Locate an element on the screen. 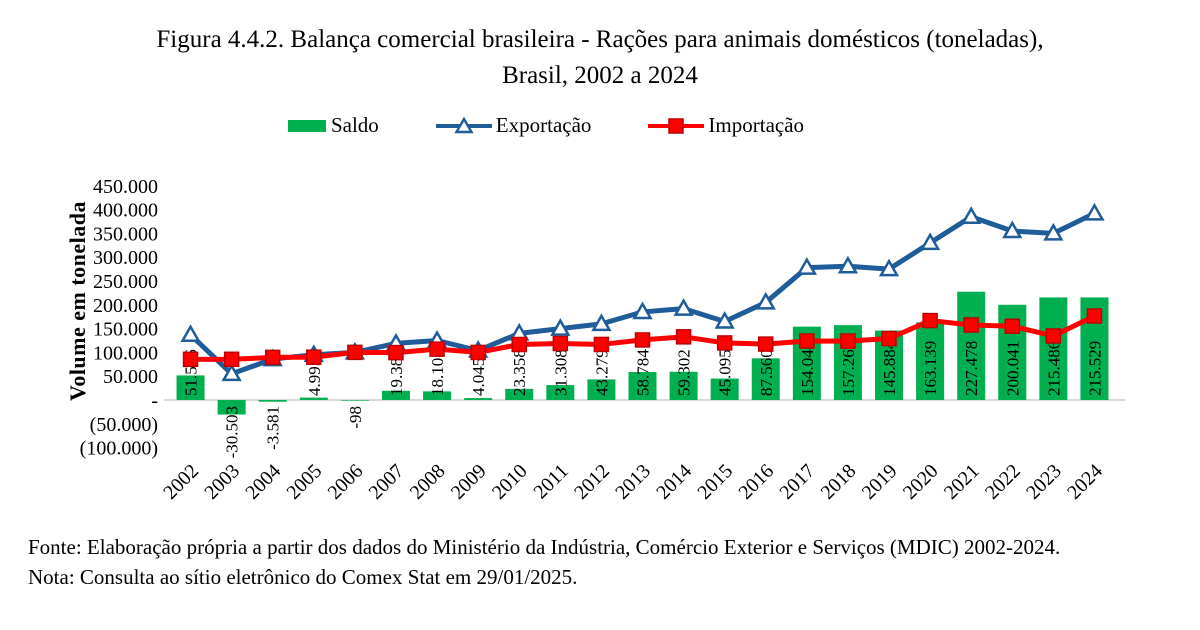  x-axis-year-label: 2014 is located at coordinates (674, 482).